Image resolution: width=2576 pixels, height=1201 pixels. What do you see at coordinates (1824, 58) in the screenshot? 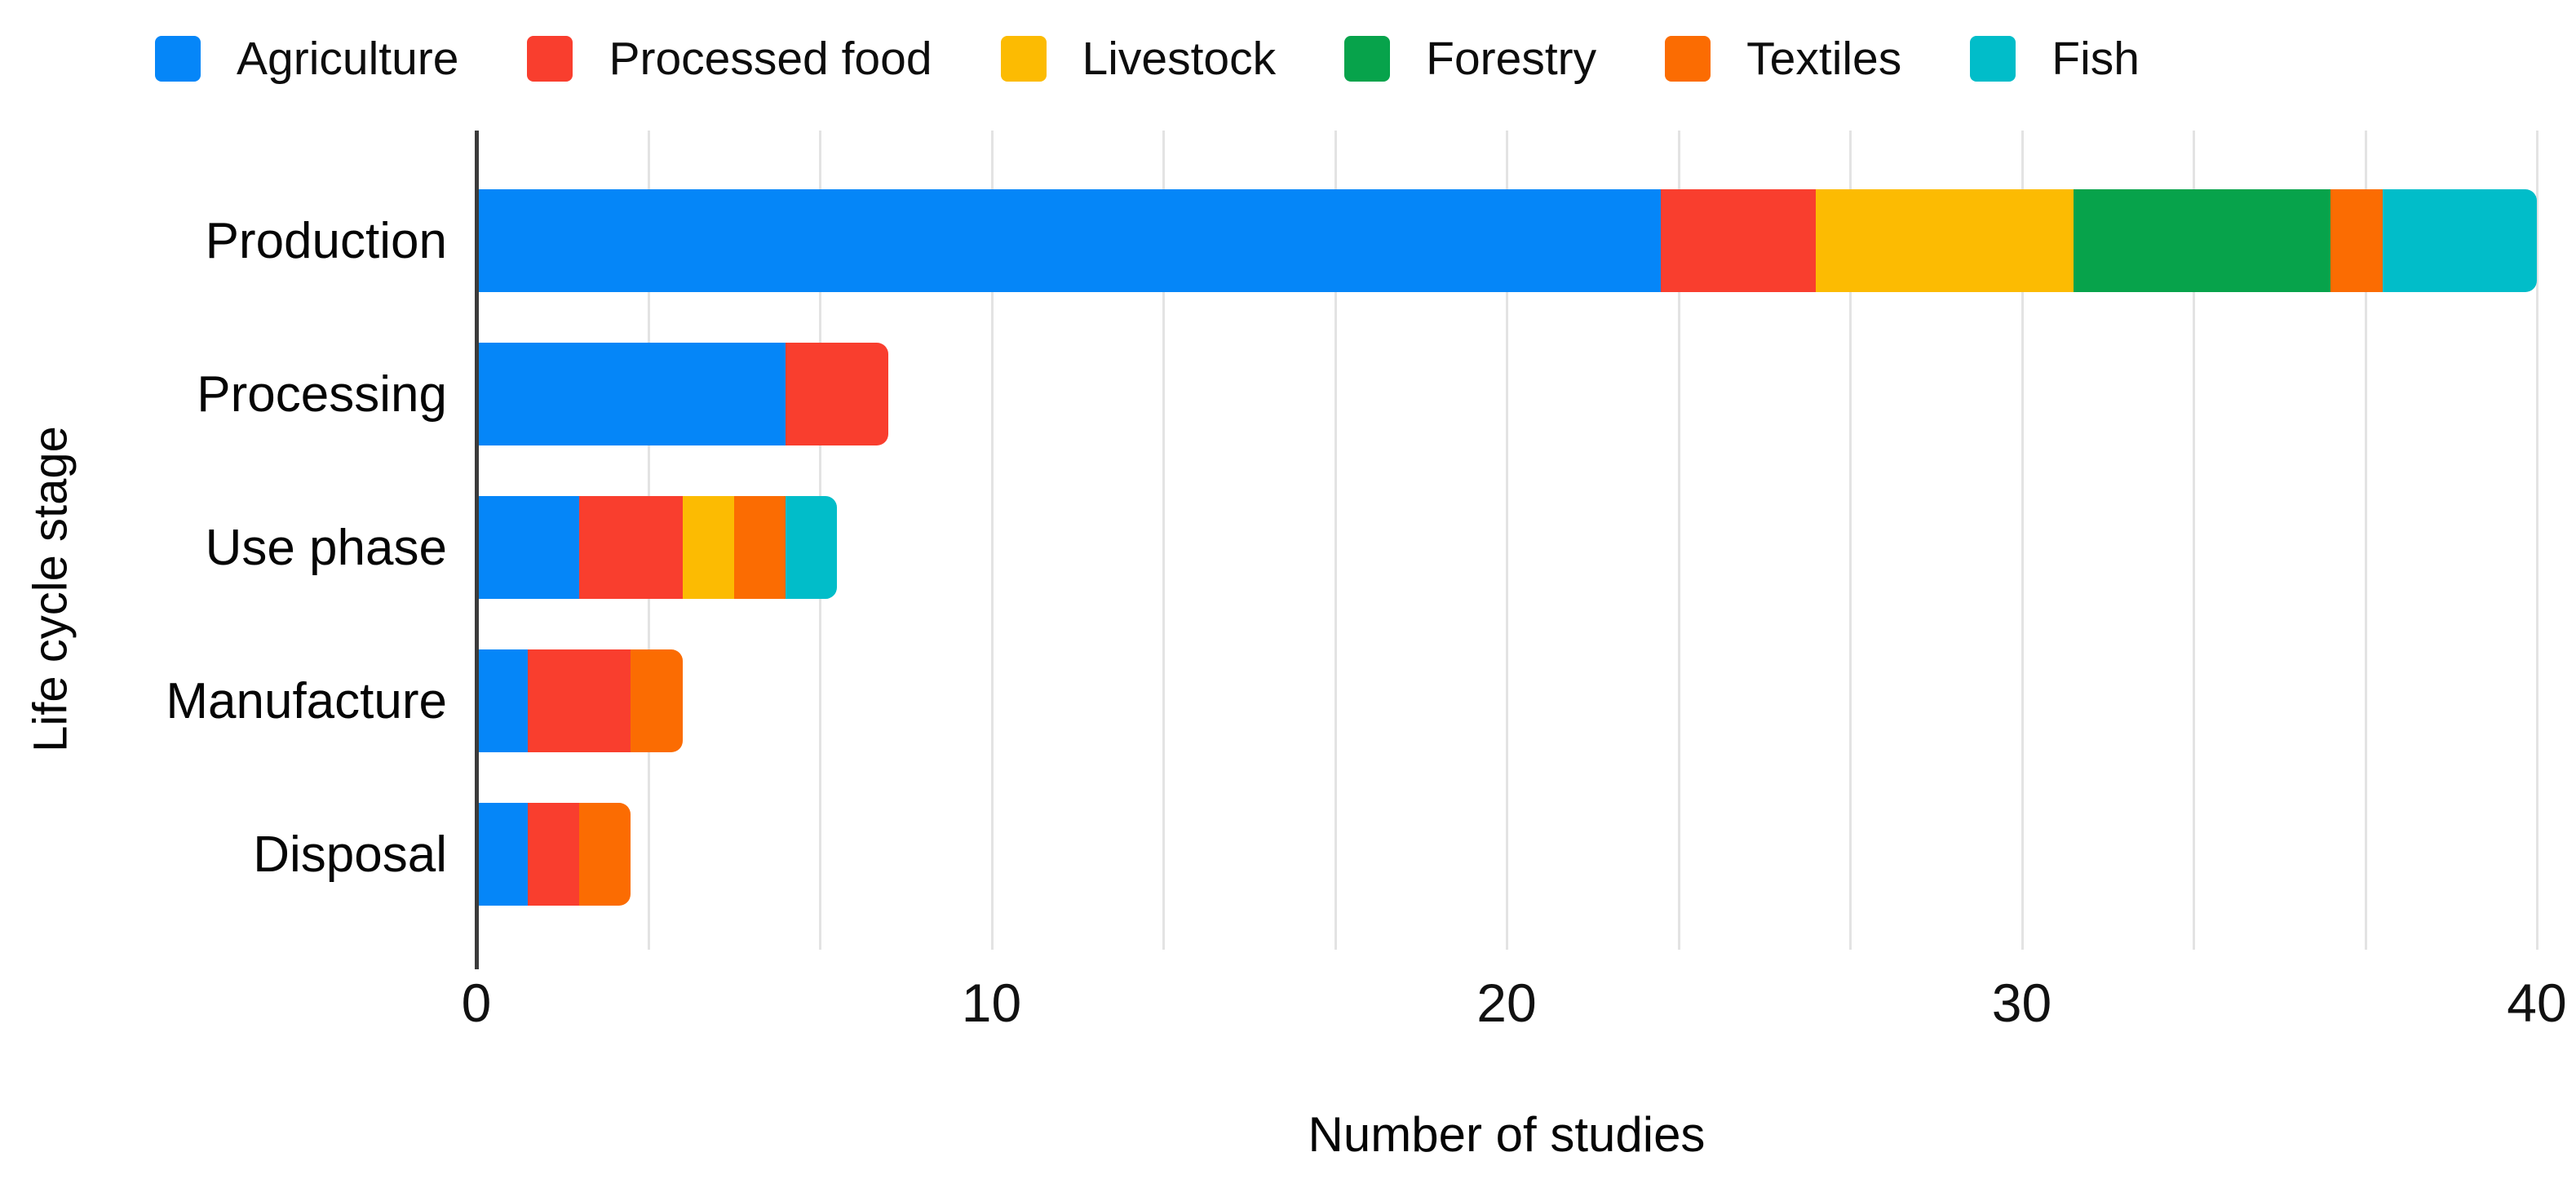
I see `legend-label: Textiles` at bounding box center [1824, 58].